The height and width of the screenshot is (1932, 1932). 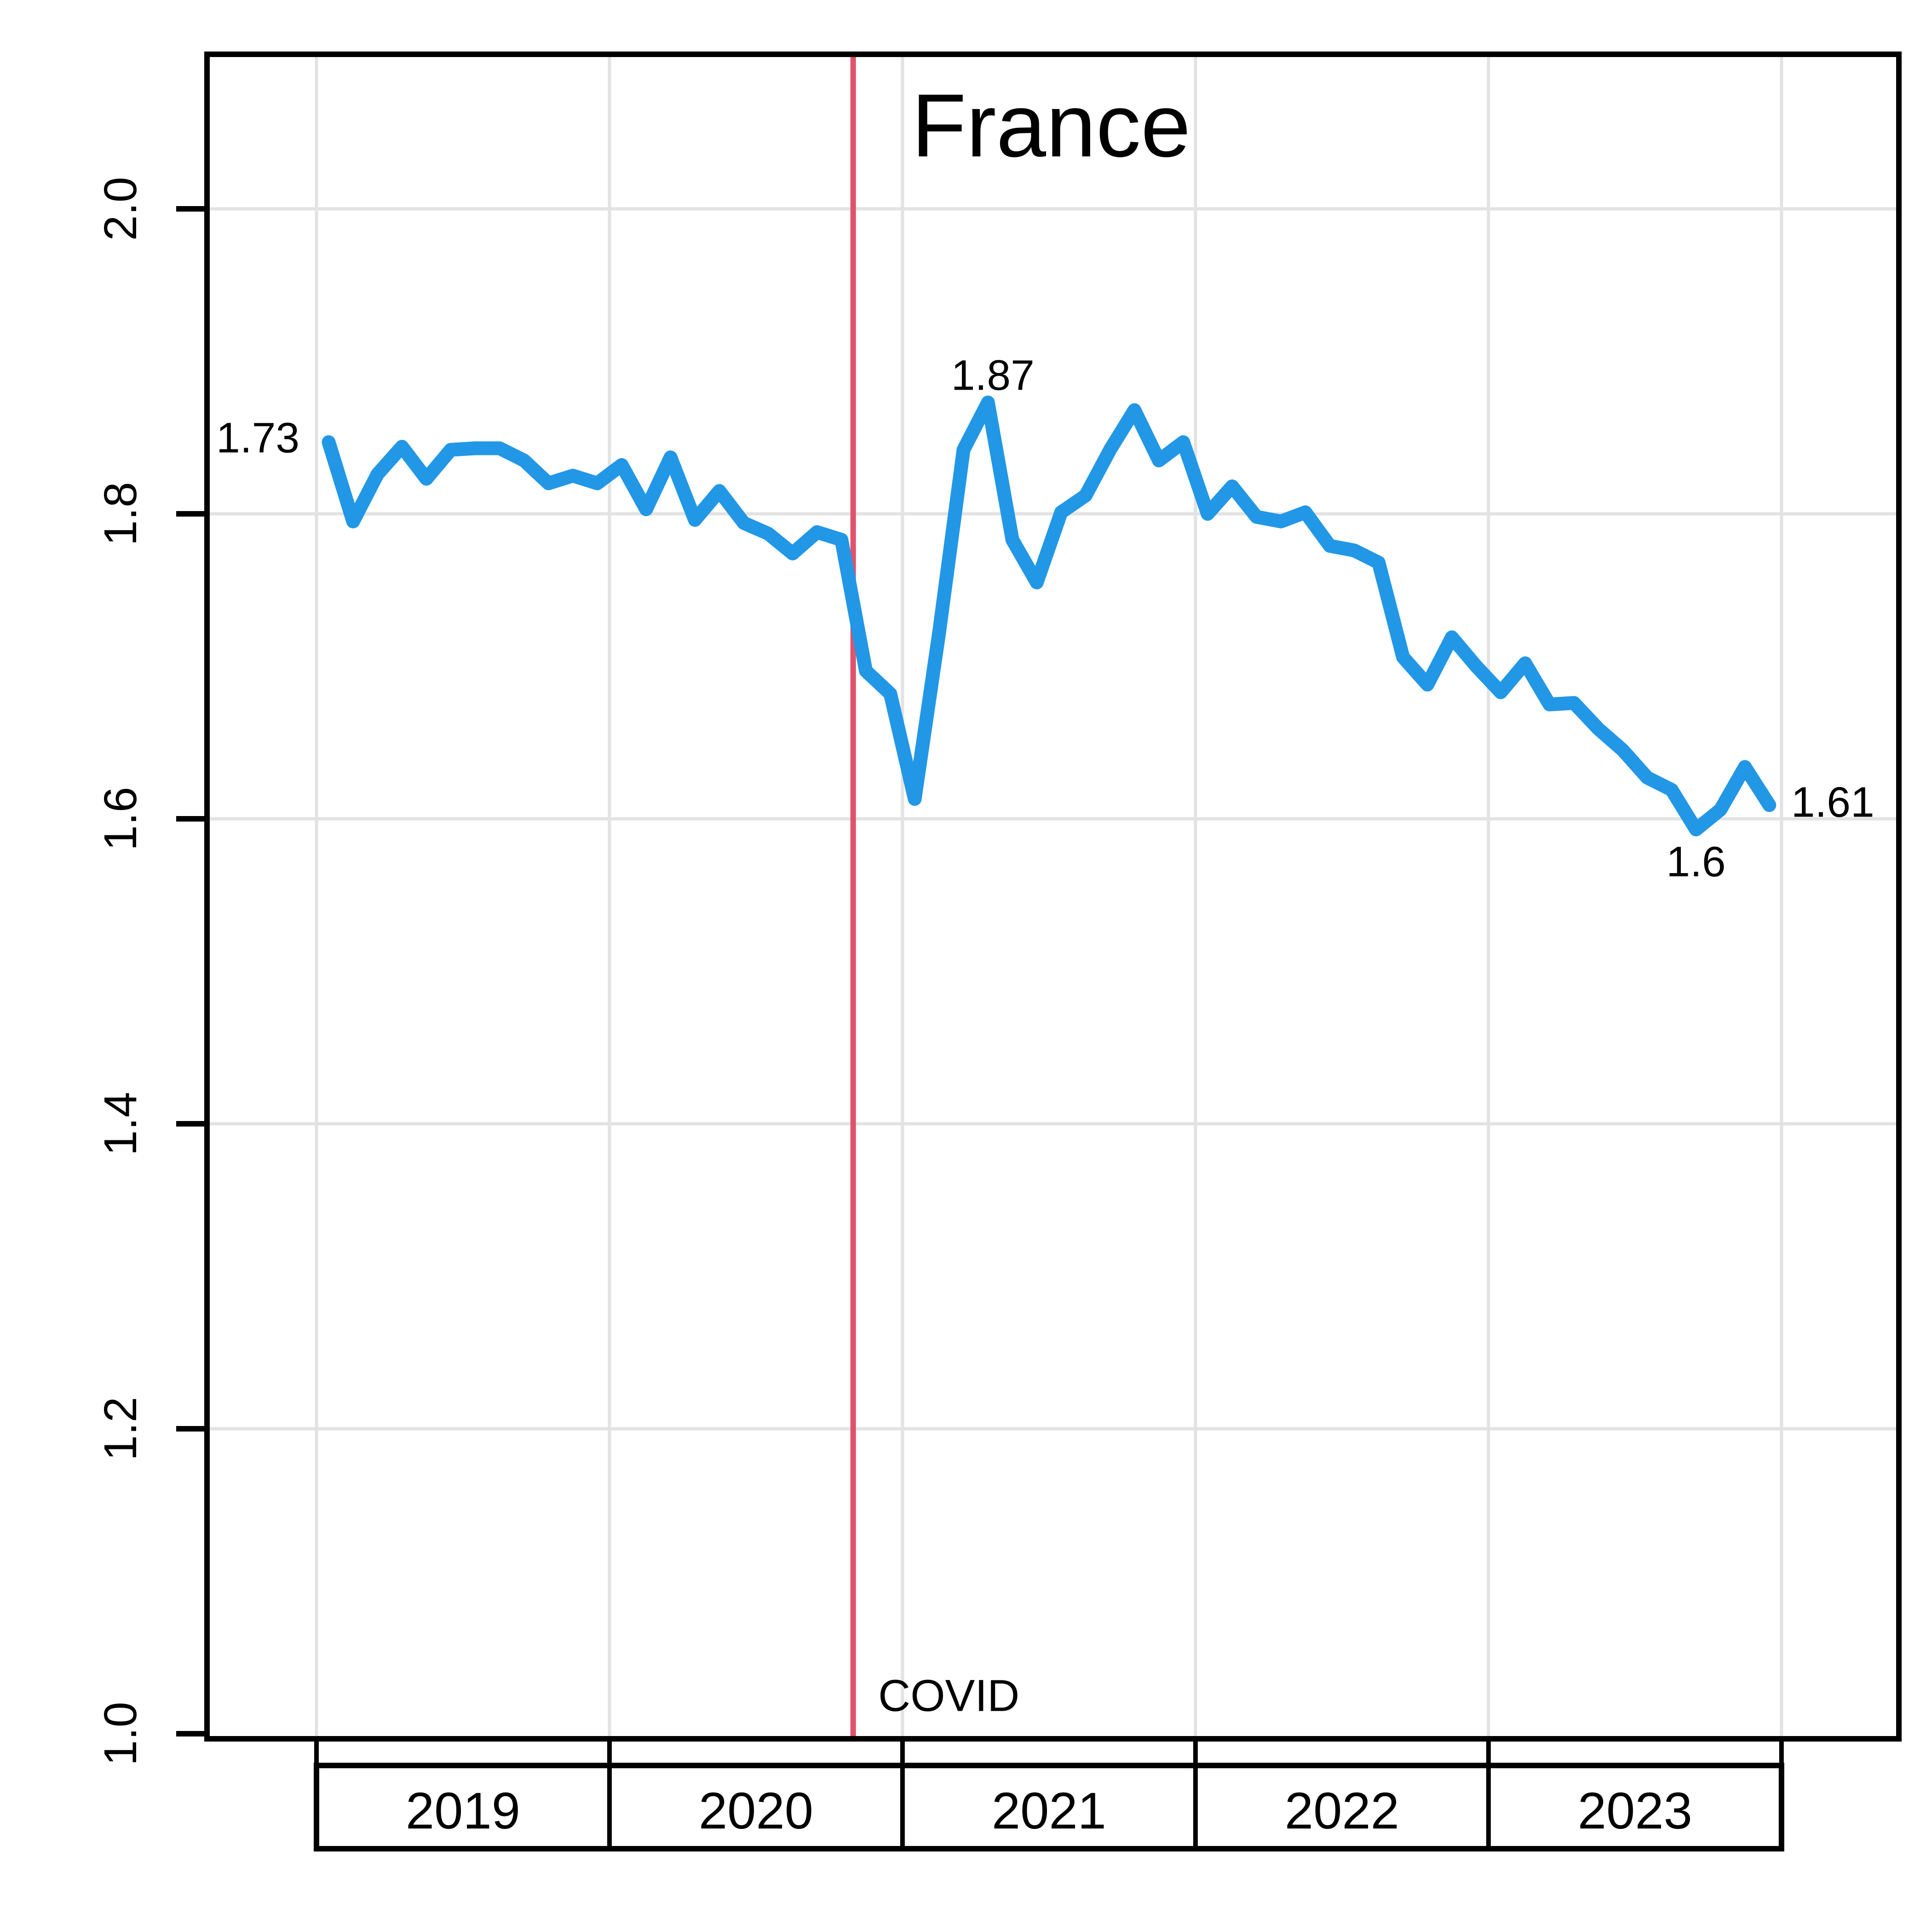 What do you see at coordinates (257, 437) in the screenshot?
I see `value-annotation: 1.73` at bounding box center [257, 437].